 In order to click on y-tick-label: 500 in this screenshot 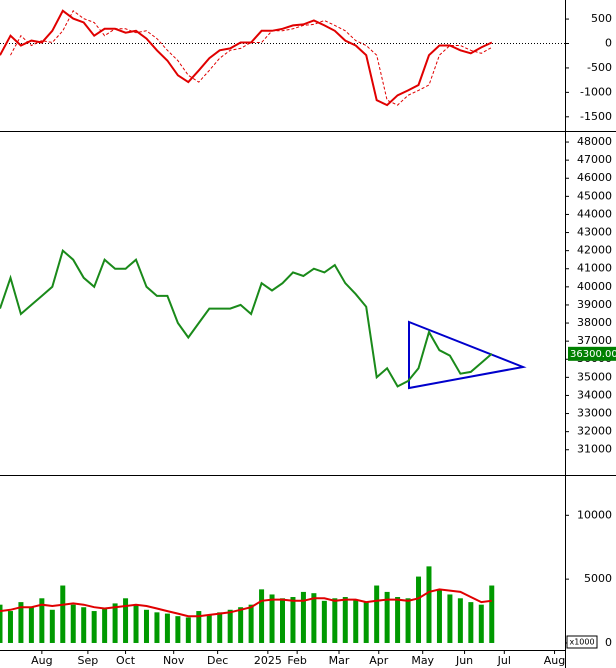, I will do `click(601, 18)`.